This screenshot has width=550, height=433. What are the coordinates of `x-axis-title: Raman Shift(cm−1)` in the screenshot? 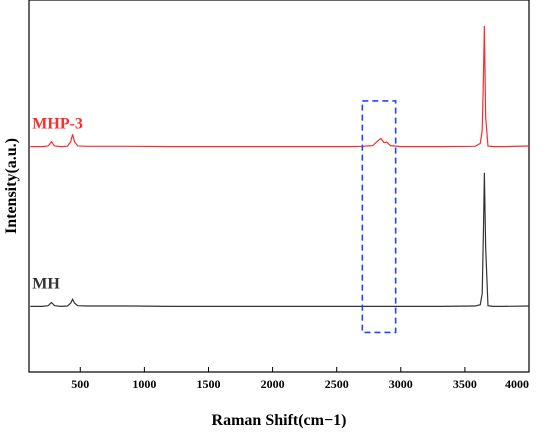 It's located at (279, 420).